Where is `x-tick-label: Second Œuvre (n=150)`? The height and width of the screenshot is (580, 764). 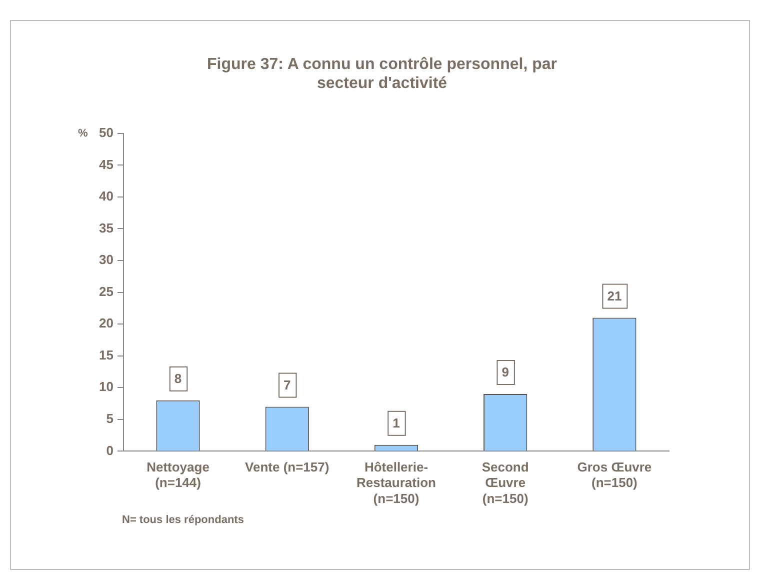 x-tick-label: Second Œuvre (n=150) is located at coordinates (505, 483).